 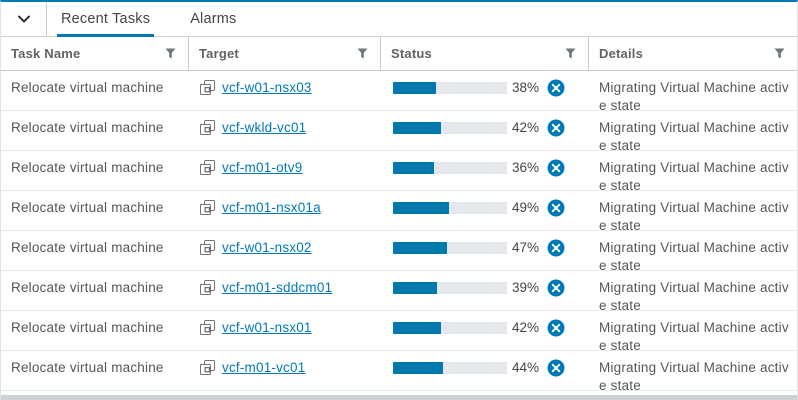 I want to click on table-header: Task Name Target Status Details, so click(x=399, y=54).